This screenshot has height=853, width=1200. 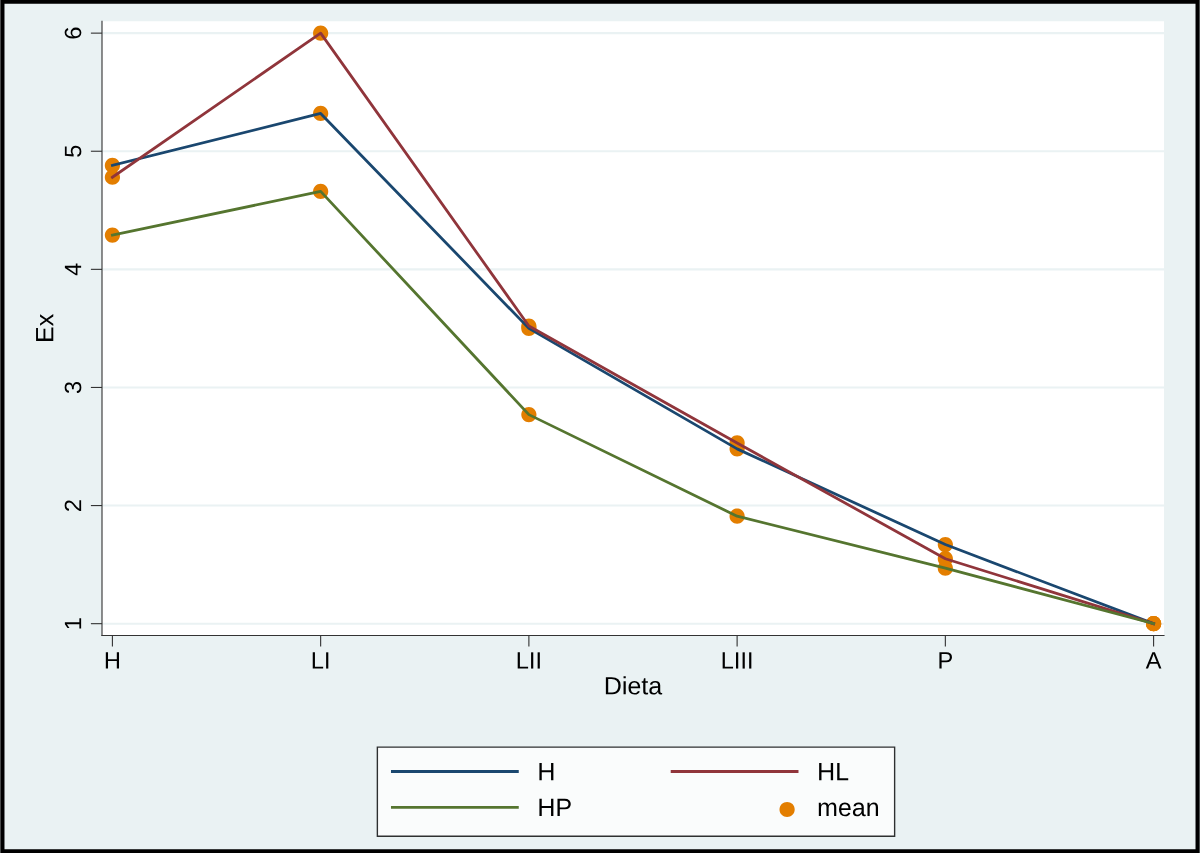 I want to click on y-tick-label: 2, so click(x=73, y=505).